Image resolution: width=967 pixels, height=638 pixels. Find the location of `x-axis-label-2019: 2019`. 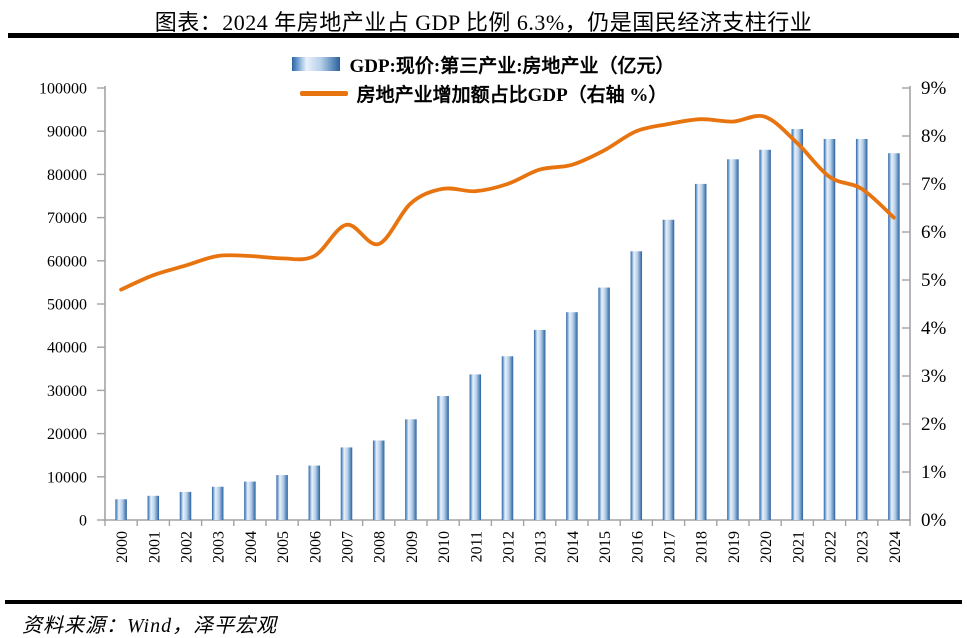

x-axis-label-2019: 2019 is located at coordinates (734, 547).